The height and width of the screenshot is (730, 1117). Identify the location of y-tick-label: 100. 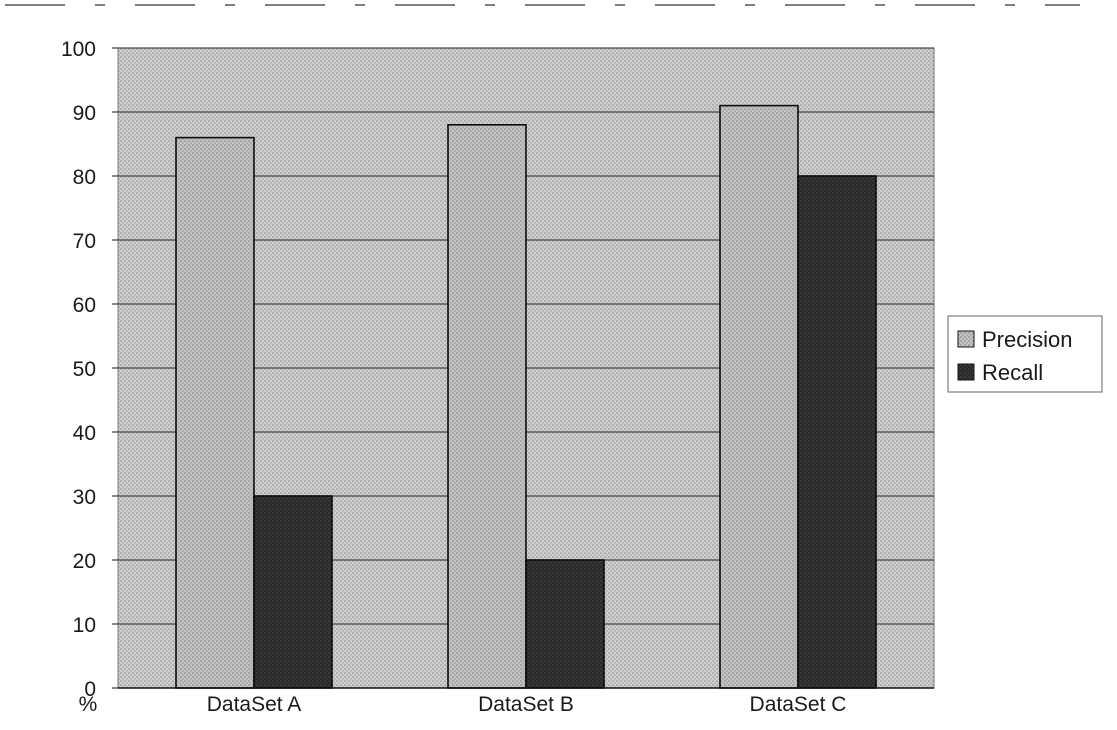
(78, 49).